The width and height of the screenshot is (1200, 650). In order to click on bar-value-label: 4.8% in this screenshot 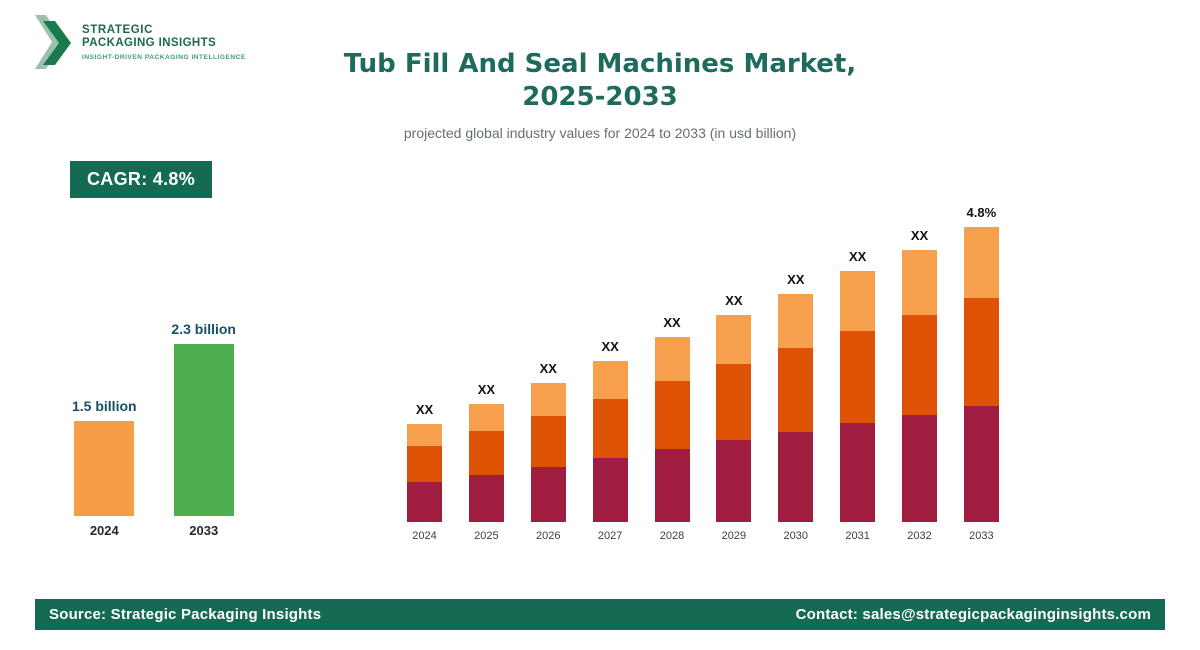, I will do `click(981, 212)`.